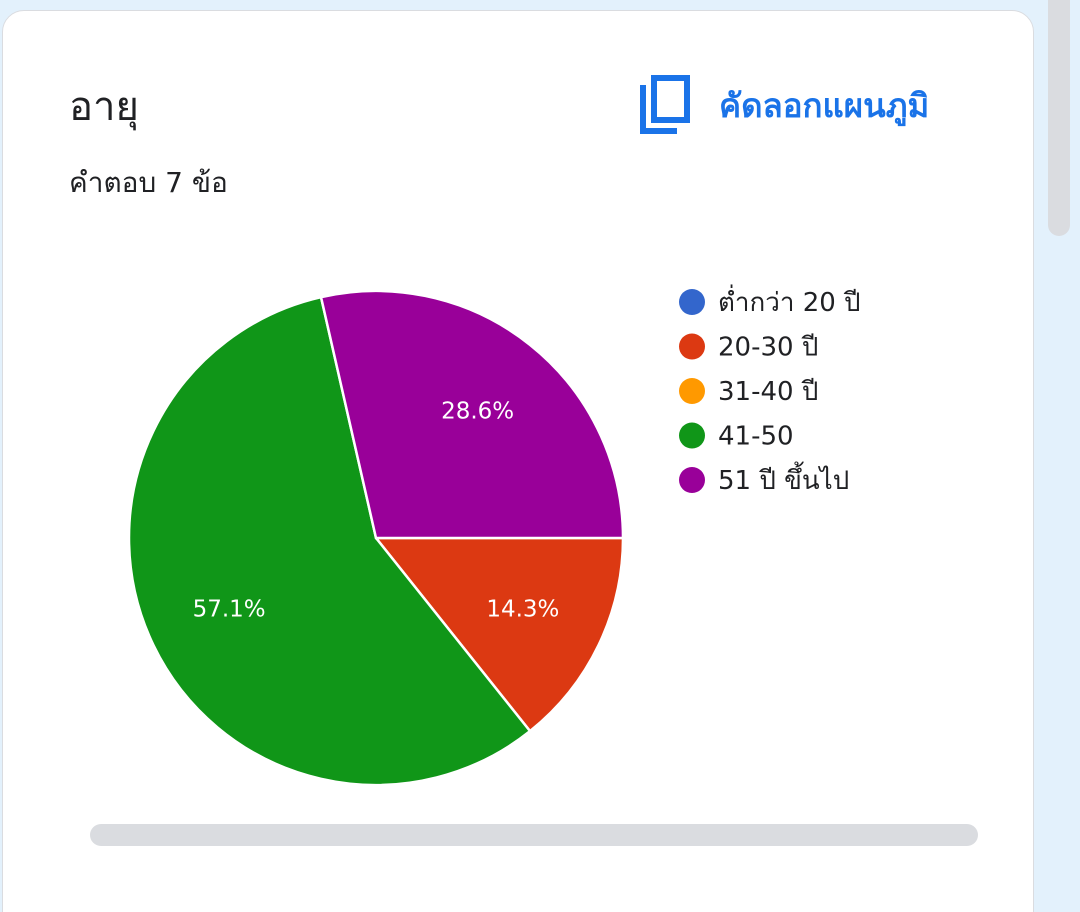  What do you see at coordinates (789, 301) in the screenshot?
I see `legend-label-0: ต่ำกว่า 20 ปี` at bounding box center [789, 301].